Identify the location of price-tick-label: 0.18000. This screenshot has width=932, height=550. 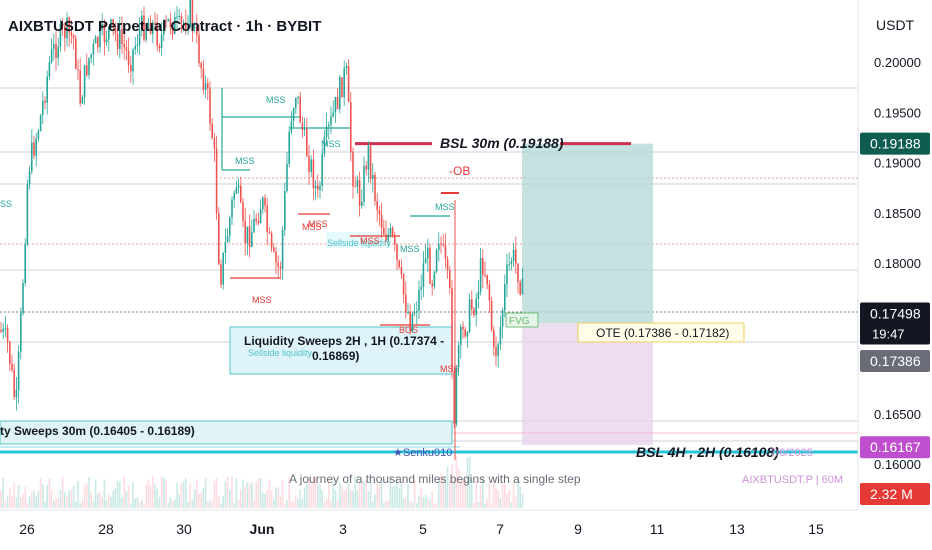
(897, 263).